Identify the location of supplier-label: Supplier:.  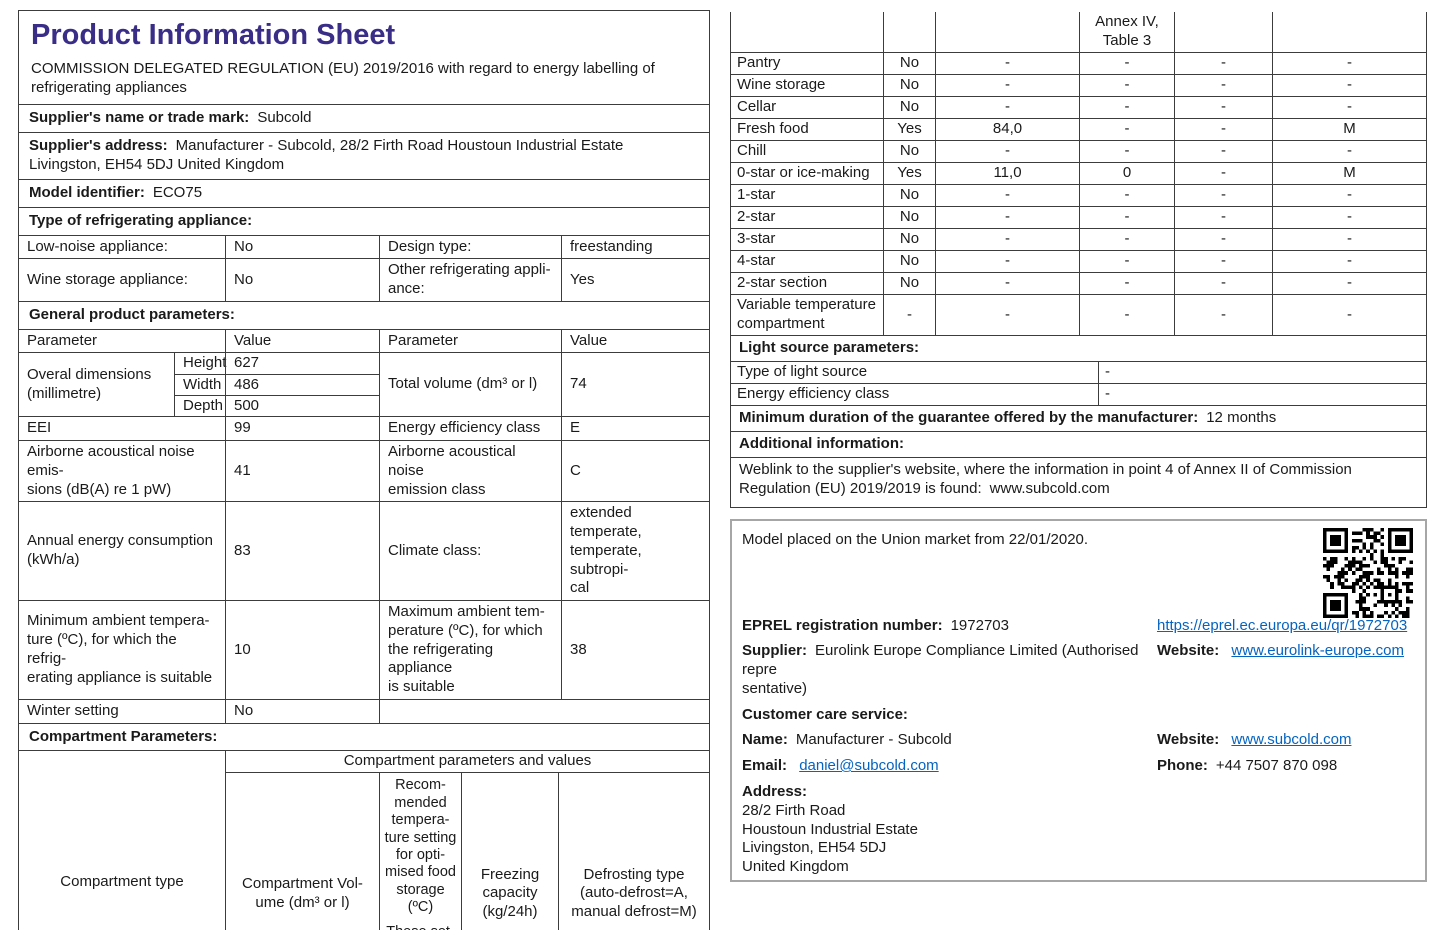
(775, 651).